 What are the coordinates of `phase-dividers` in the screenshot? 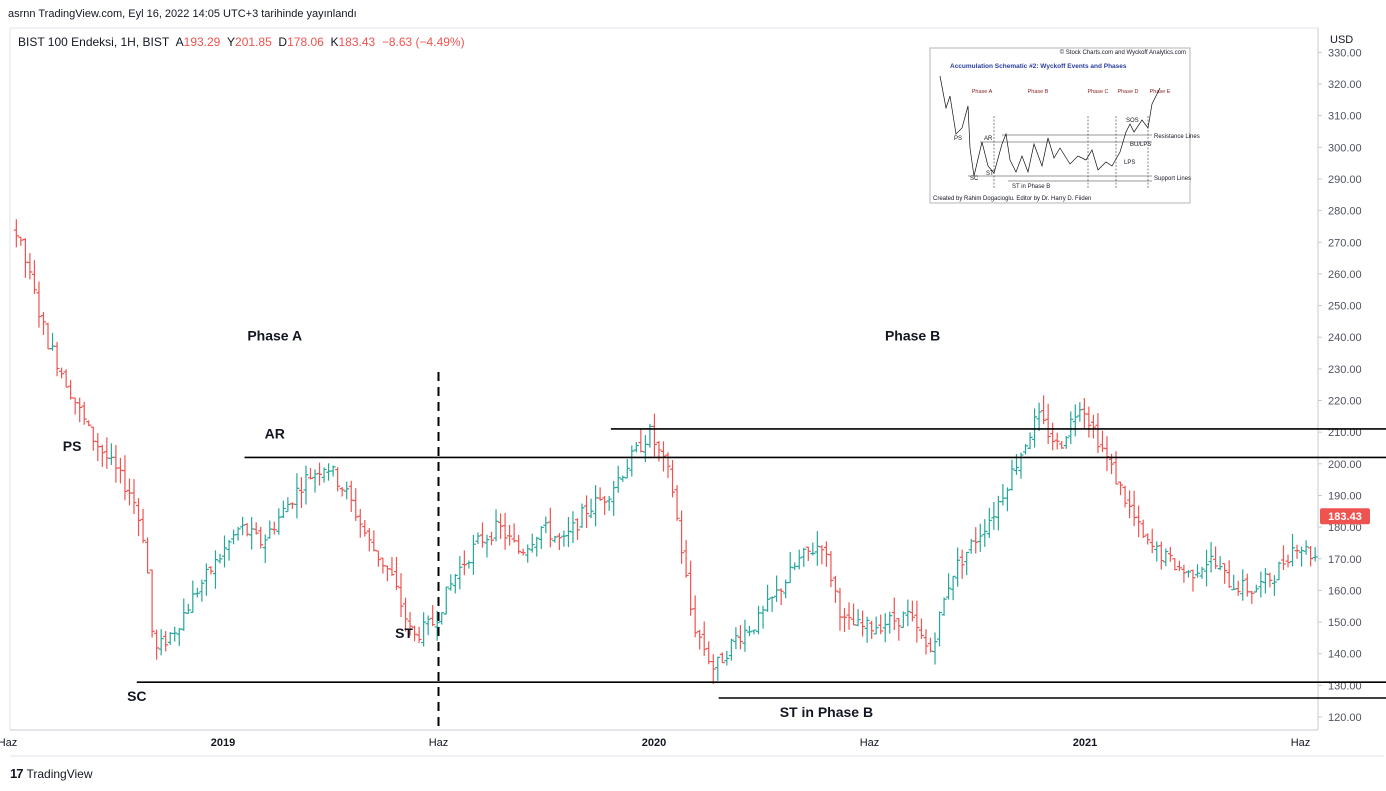 It's located at (438, 550).